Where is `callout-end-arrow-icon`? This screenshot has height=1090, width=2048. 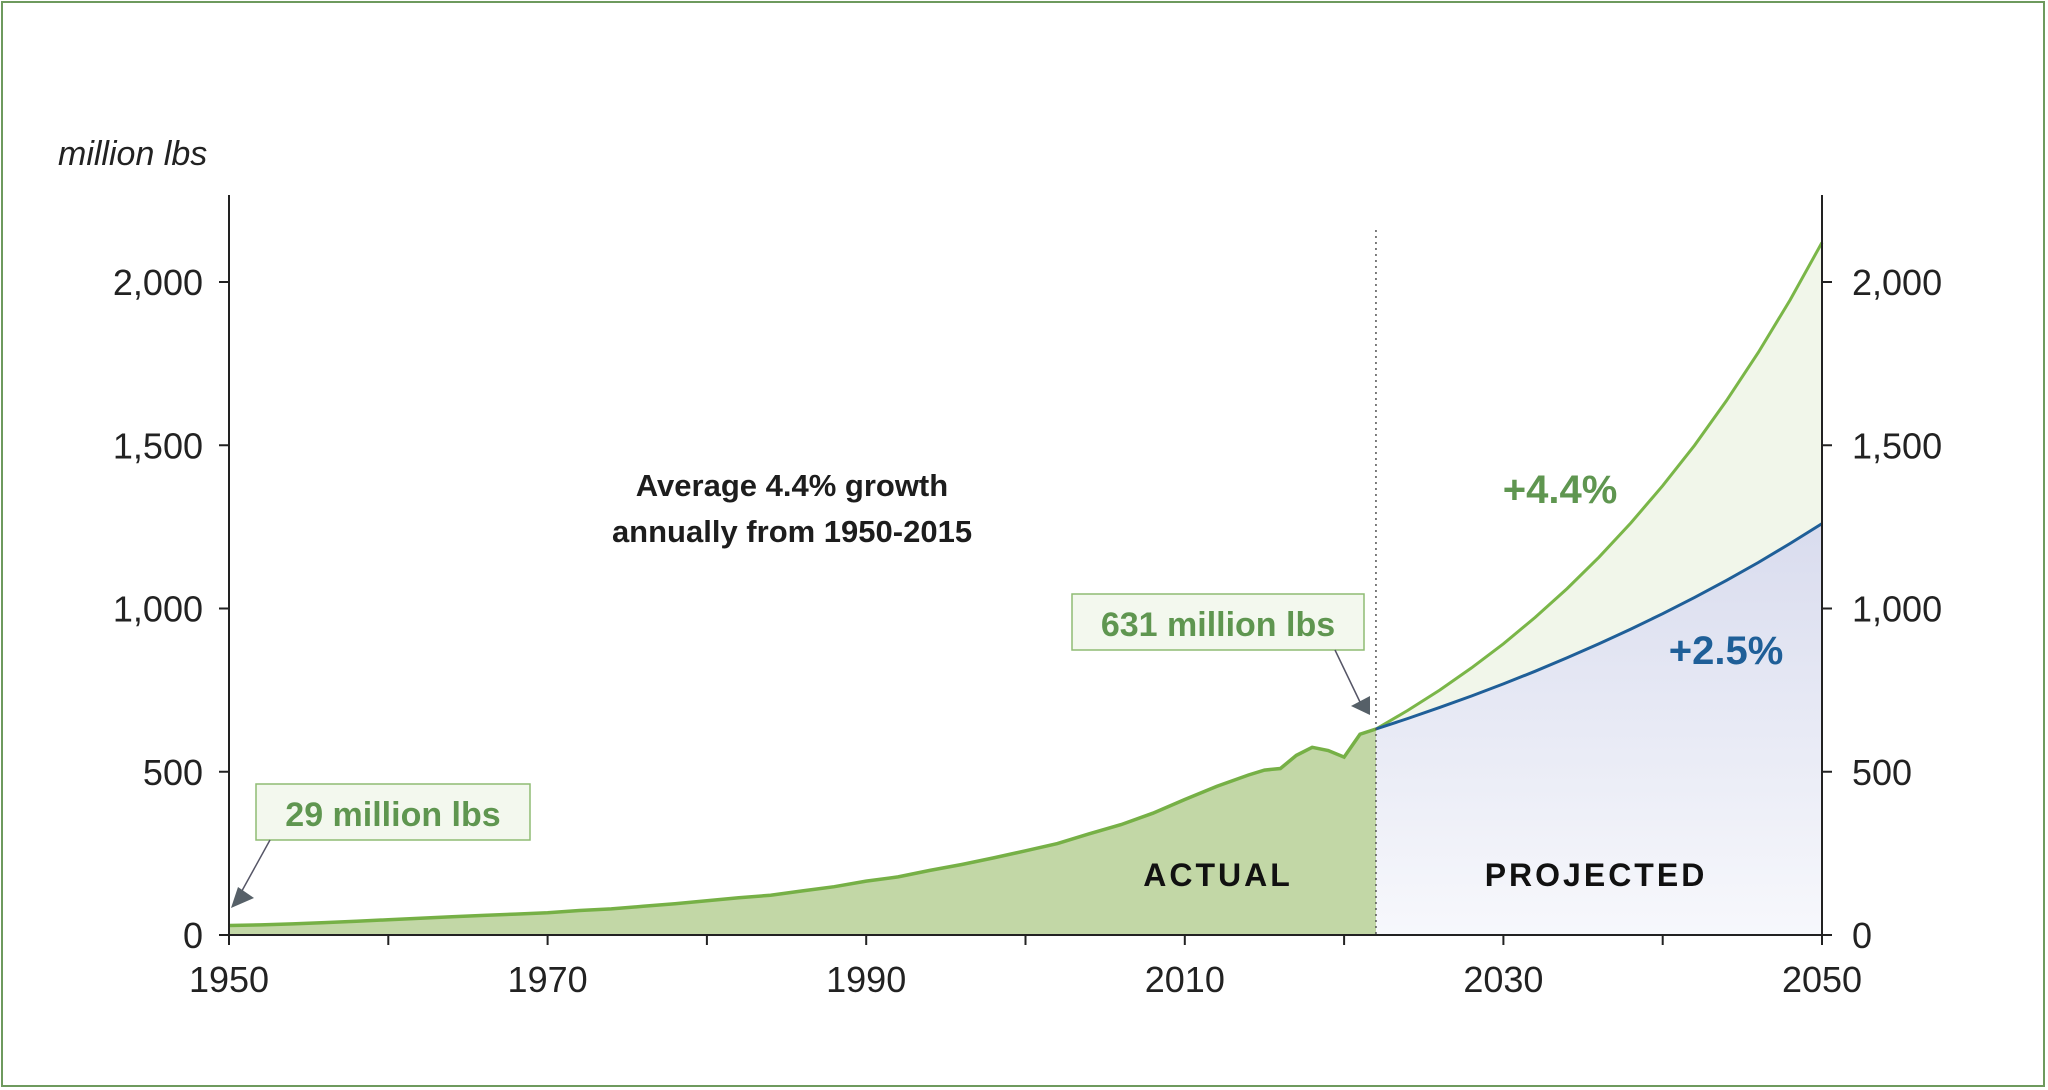 callout-end-arrow-icon is located at coordinates (1360, 705).